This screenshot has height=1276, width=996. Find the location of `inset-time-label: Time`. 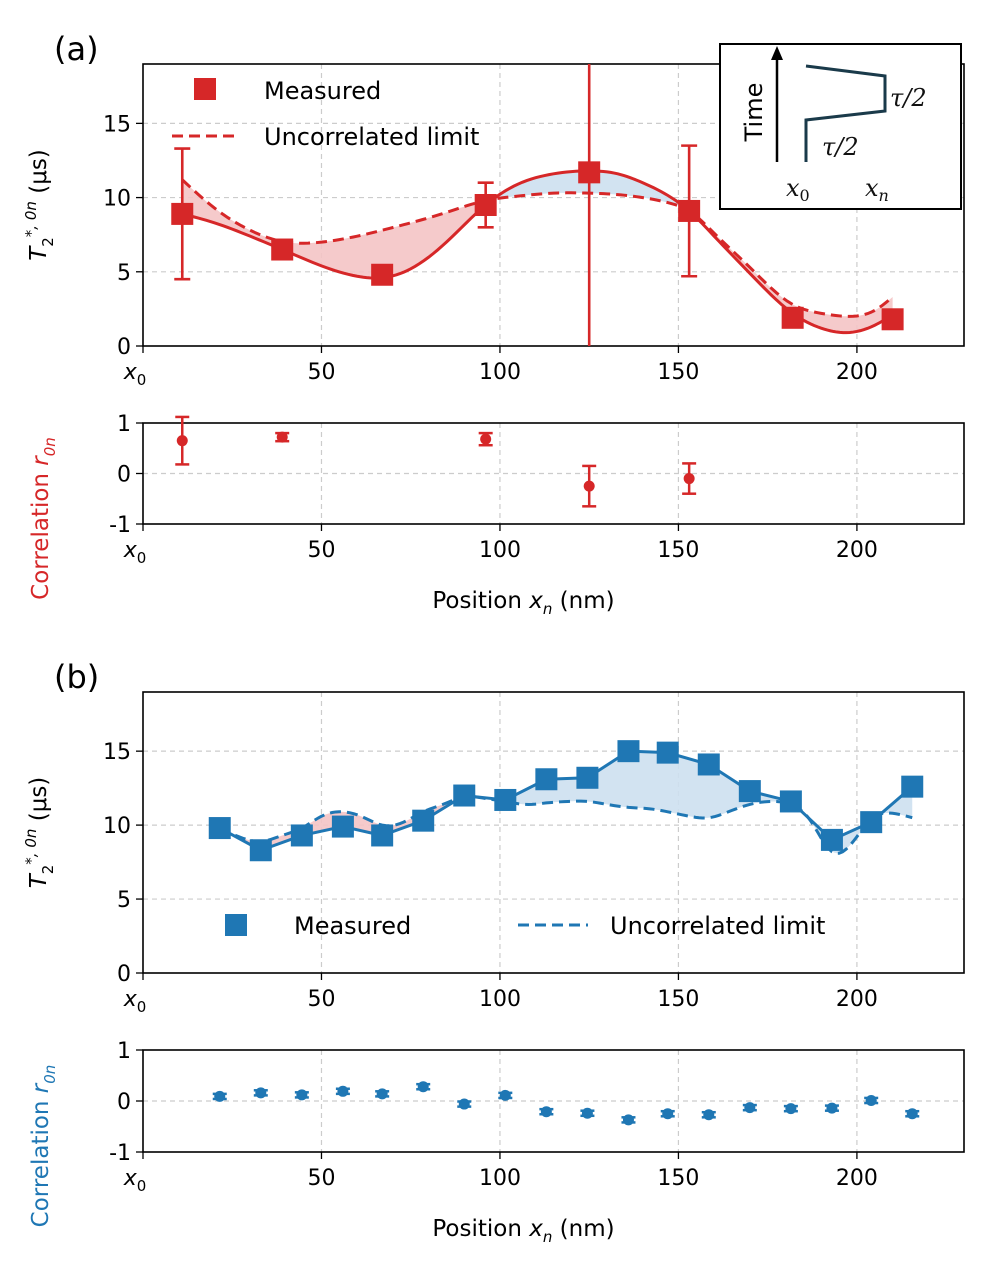

inset-time-label: Time is located at coordinates (754, 113).